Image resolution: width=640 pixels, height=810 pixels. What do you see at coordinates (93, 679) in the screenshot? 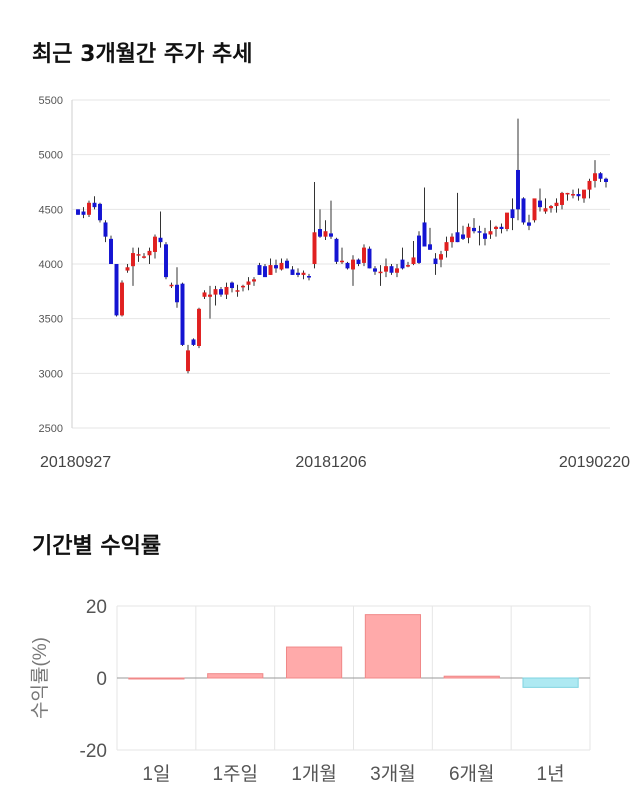
I see `bar-y-tick-labels: 20 0 -20` at bounding box center [93, 679].